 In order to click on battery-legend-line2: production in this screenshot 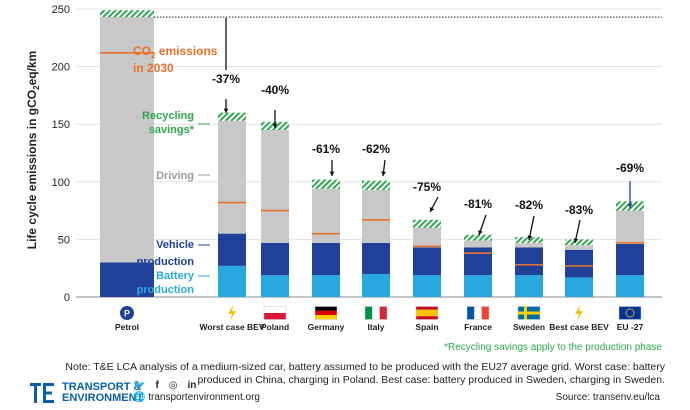, I will do `click(166, 290)`.